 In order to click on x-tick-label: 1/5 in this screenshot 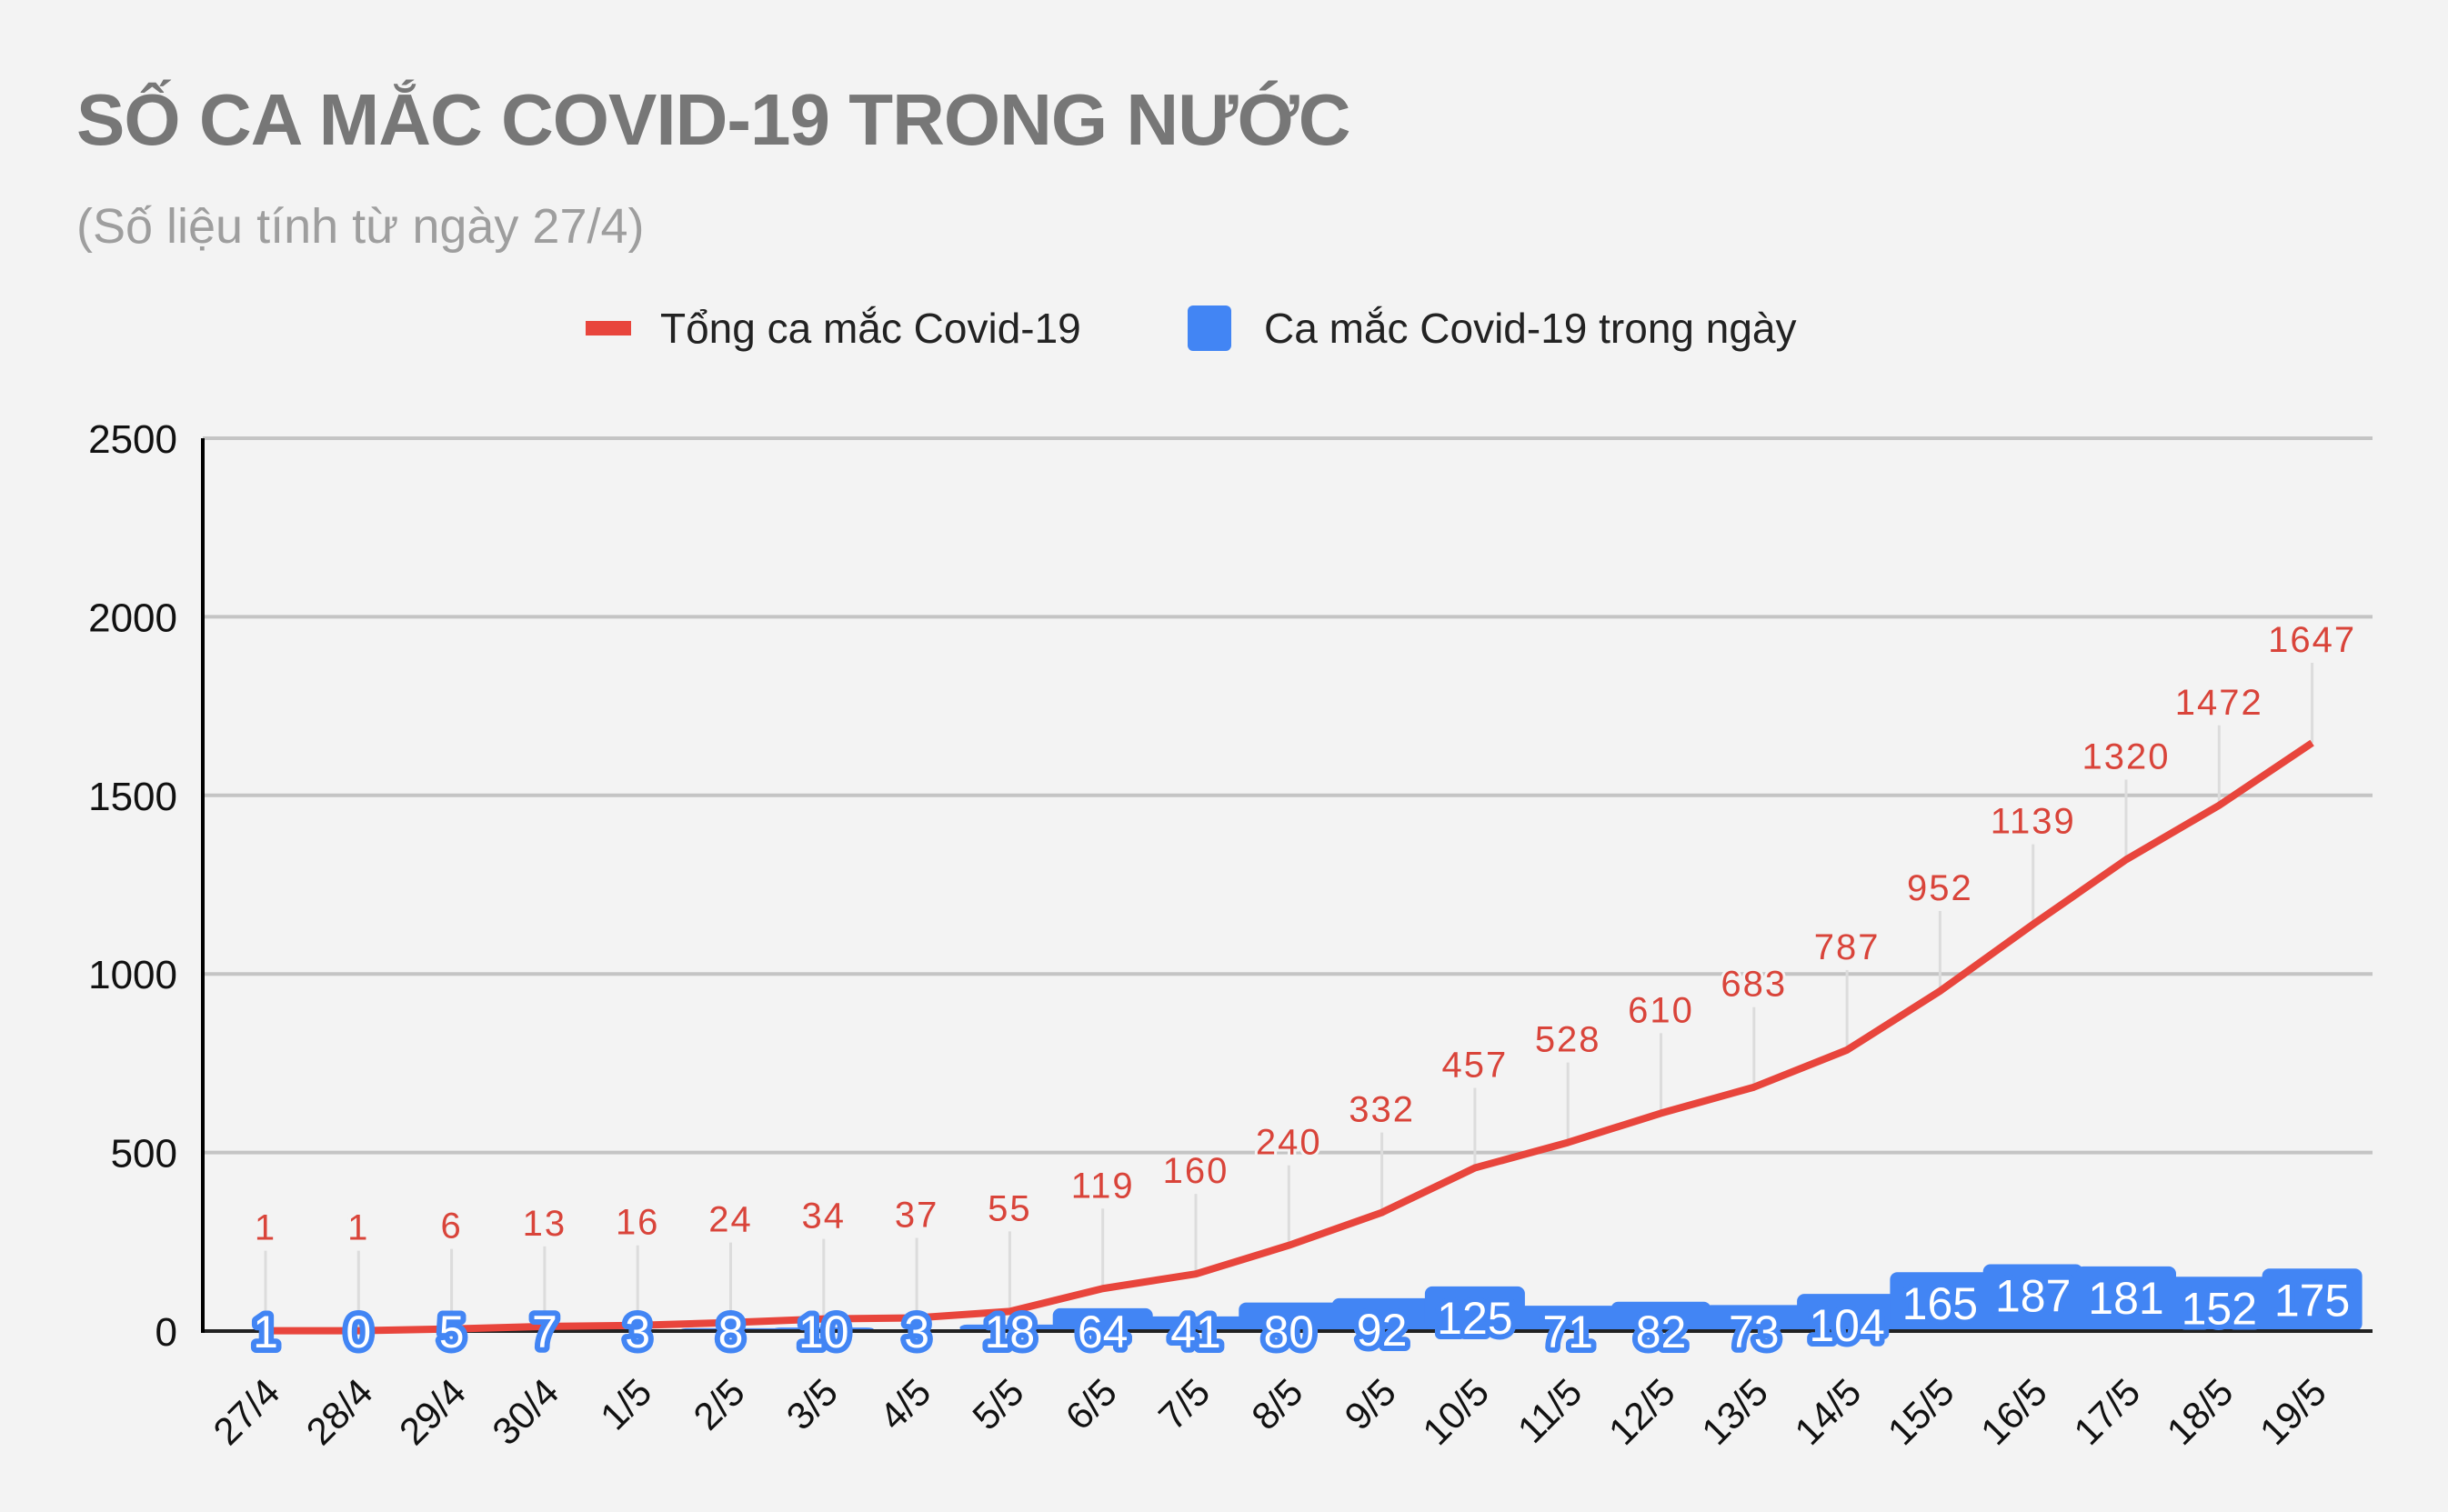, I will do `click(626, 1404)`.